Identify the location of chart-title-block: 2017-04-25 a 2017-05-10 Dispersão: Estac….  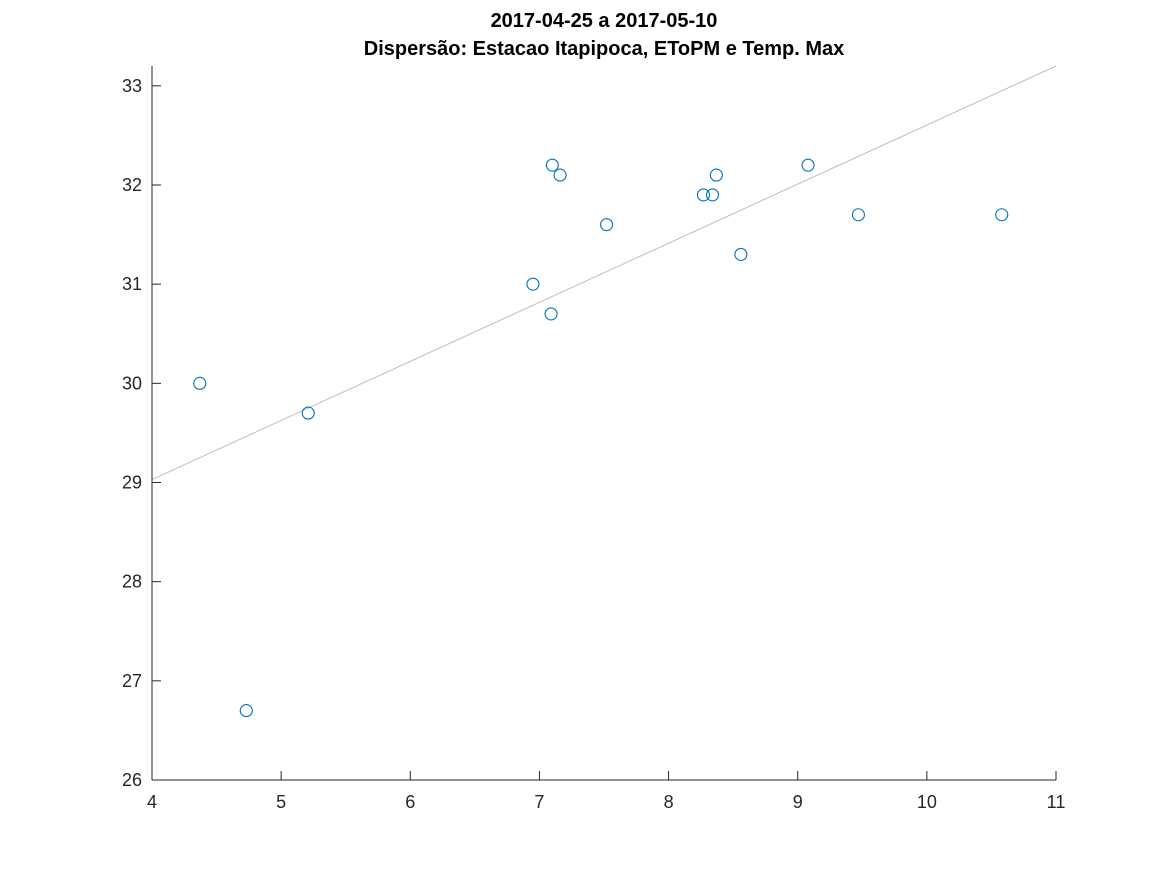
(583, 35).